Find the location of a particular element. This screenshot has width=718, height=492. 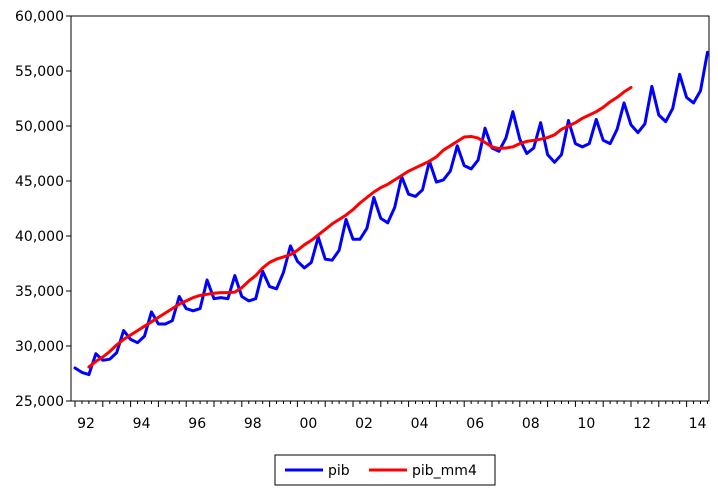

y-tick-label: 35,000 is located at coordinates (39, 292).